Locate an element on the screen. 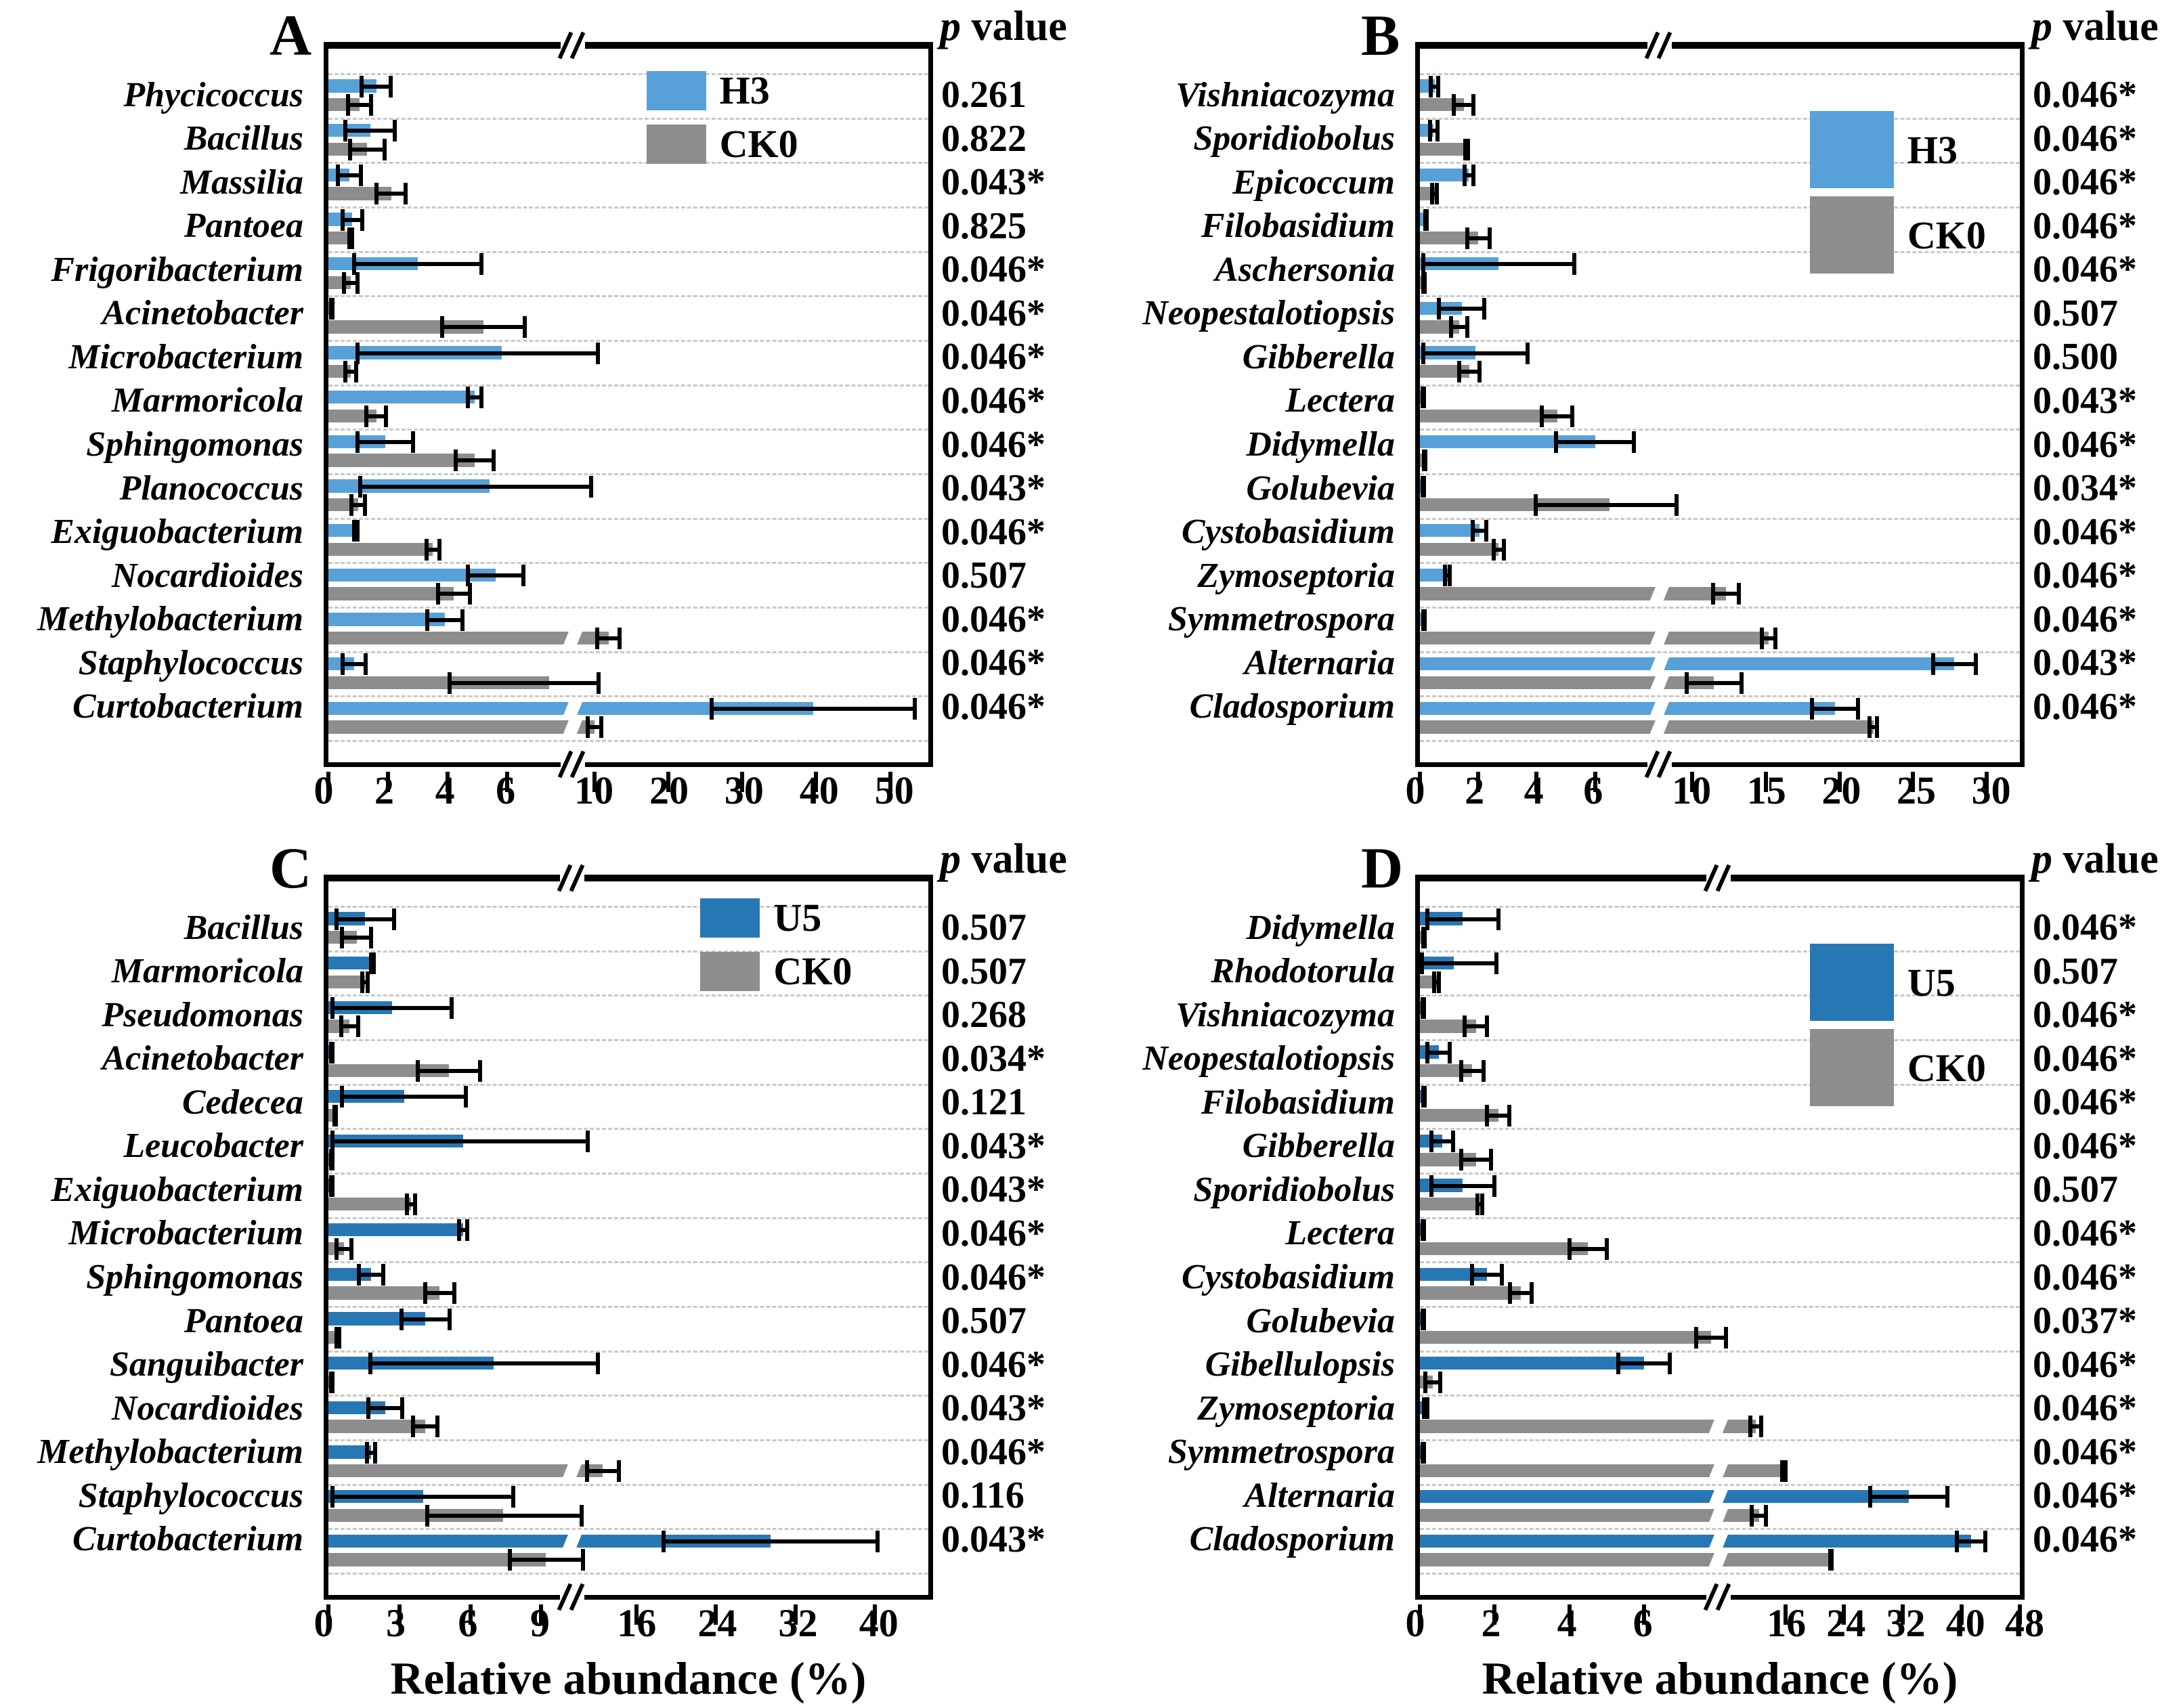  genus-label: Sporidiobolus is located at coordinates (1294, 1189).